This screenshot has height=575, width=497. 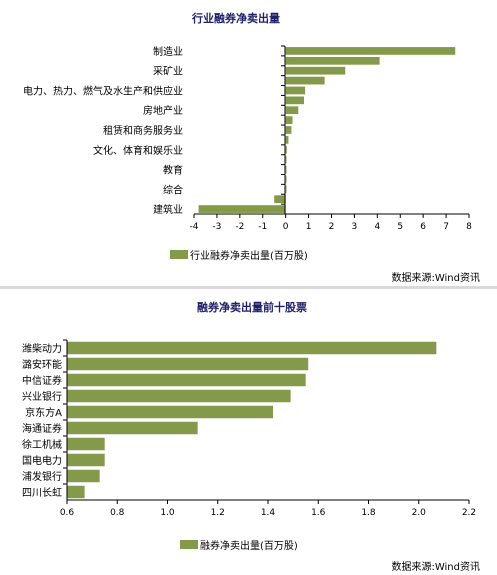 I want to click on x-tick-label: 3, so click(x=355, y=227).